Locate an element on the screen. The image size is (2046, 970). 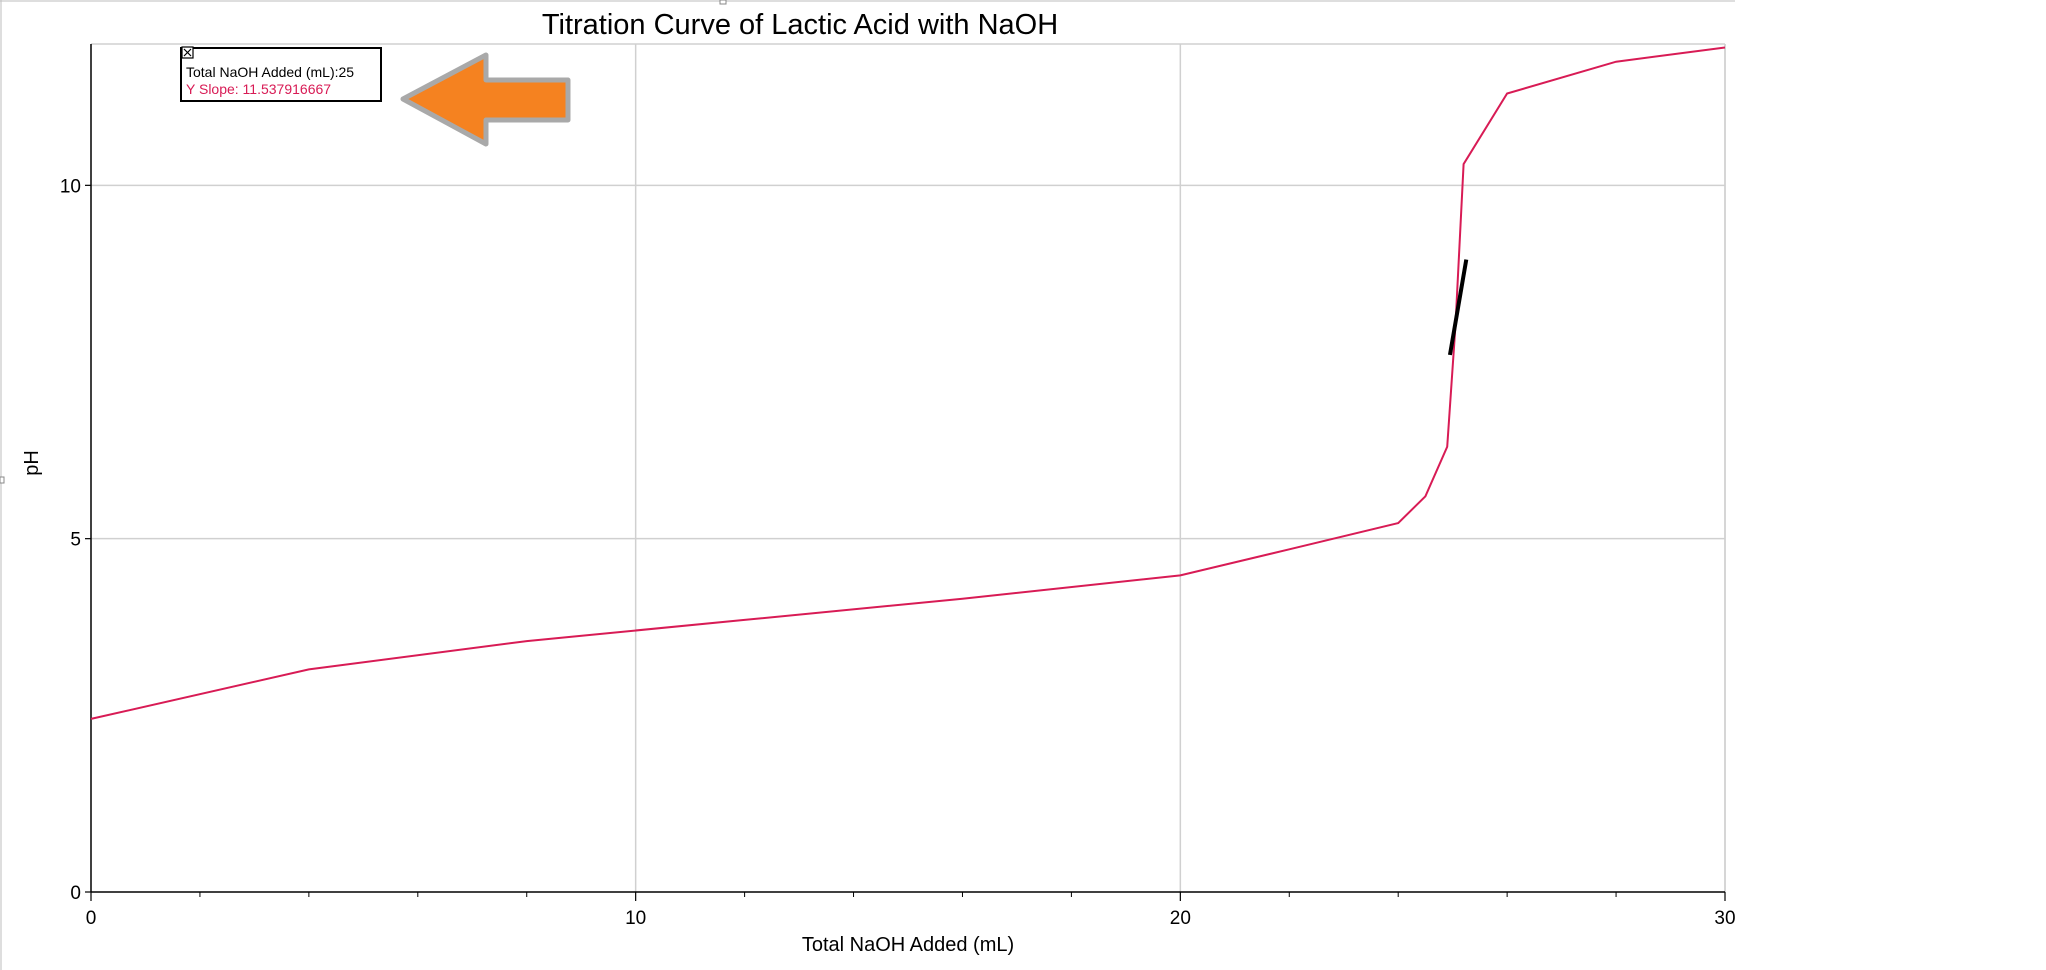
x-tick-label: 0 is located at coordinates (91, 918).